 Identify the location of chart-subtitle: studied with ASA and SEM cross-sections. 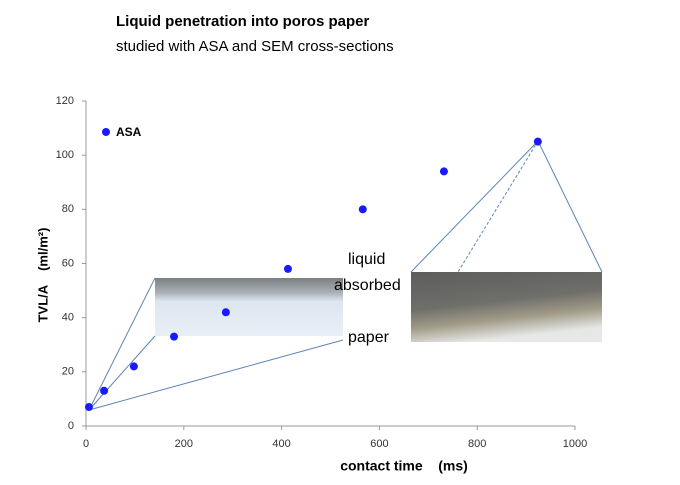
(255, 46).